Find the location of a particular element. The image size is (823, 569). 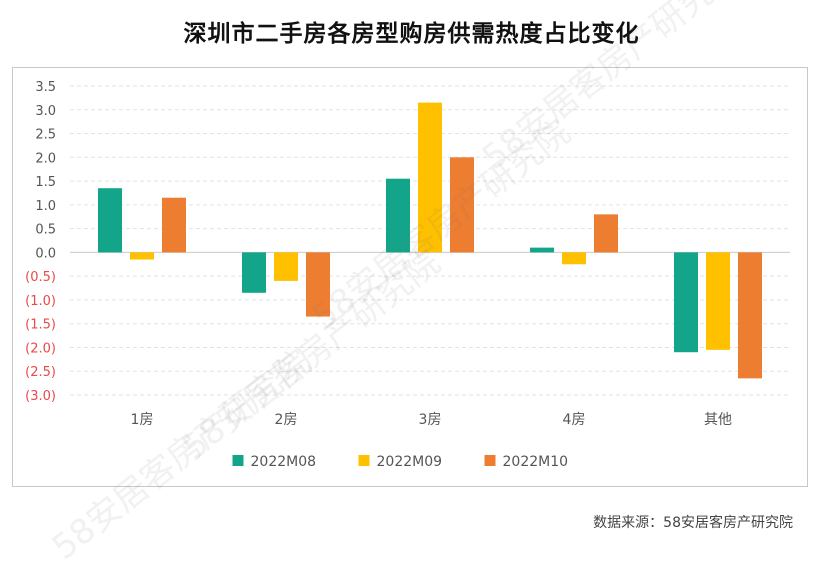

source-note: 数据来源：58安居客房产研究院 is located at coordinates (693, 523).